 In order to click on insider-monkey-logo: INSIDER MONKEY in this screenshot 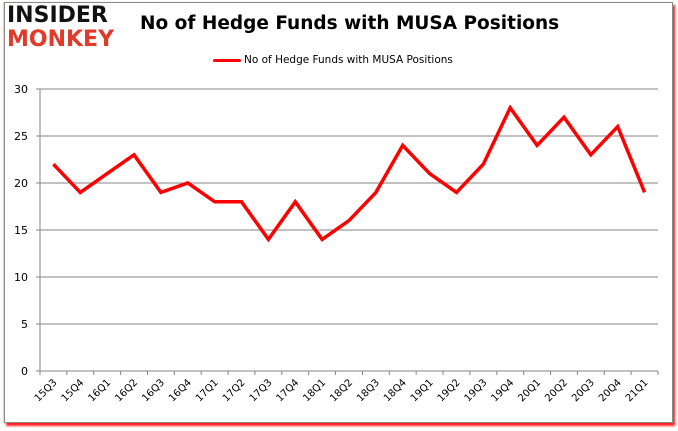, I will do `click(67, 30)`.